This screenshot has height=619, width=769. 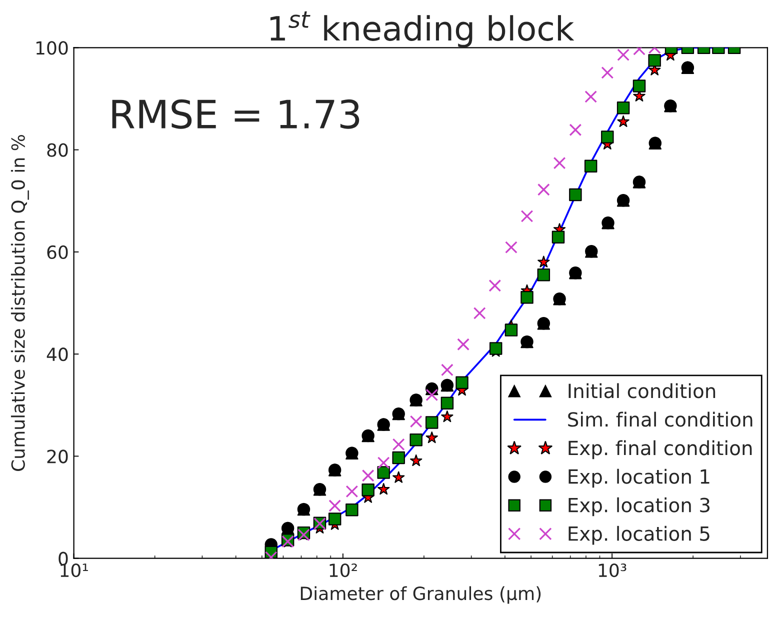 I want to click on legend-label: Exp. final condition, so click(x=660, y=450).